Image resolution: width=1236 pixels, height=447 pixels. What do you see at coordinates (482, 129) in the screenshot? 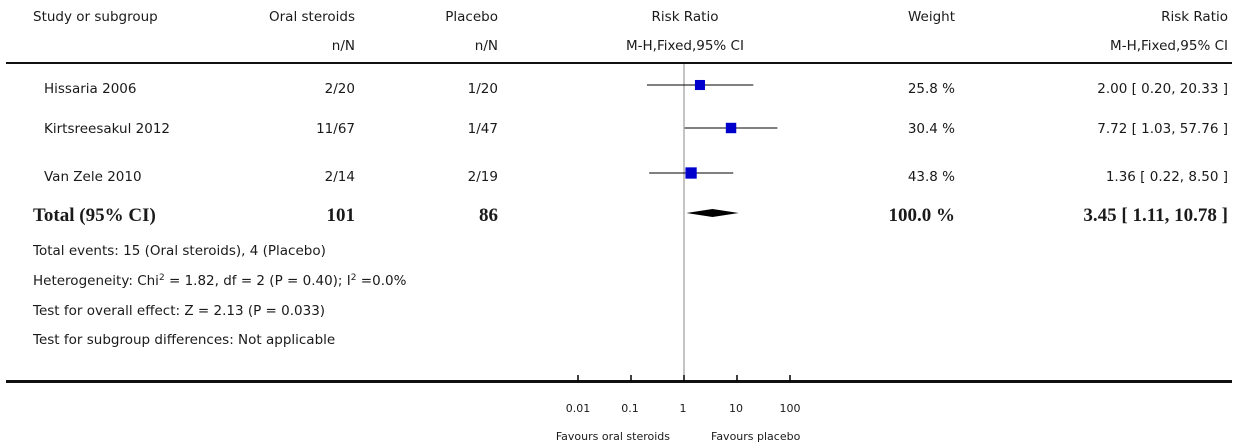
I see `study-g2: 1/47` at bounding box center [482, 129].